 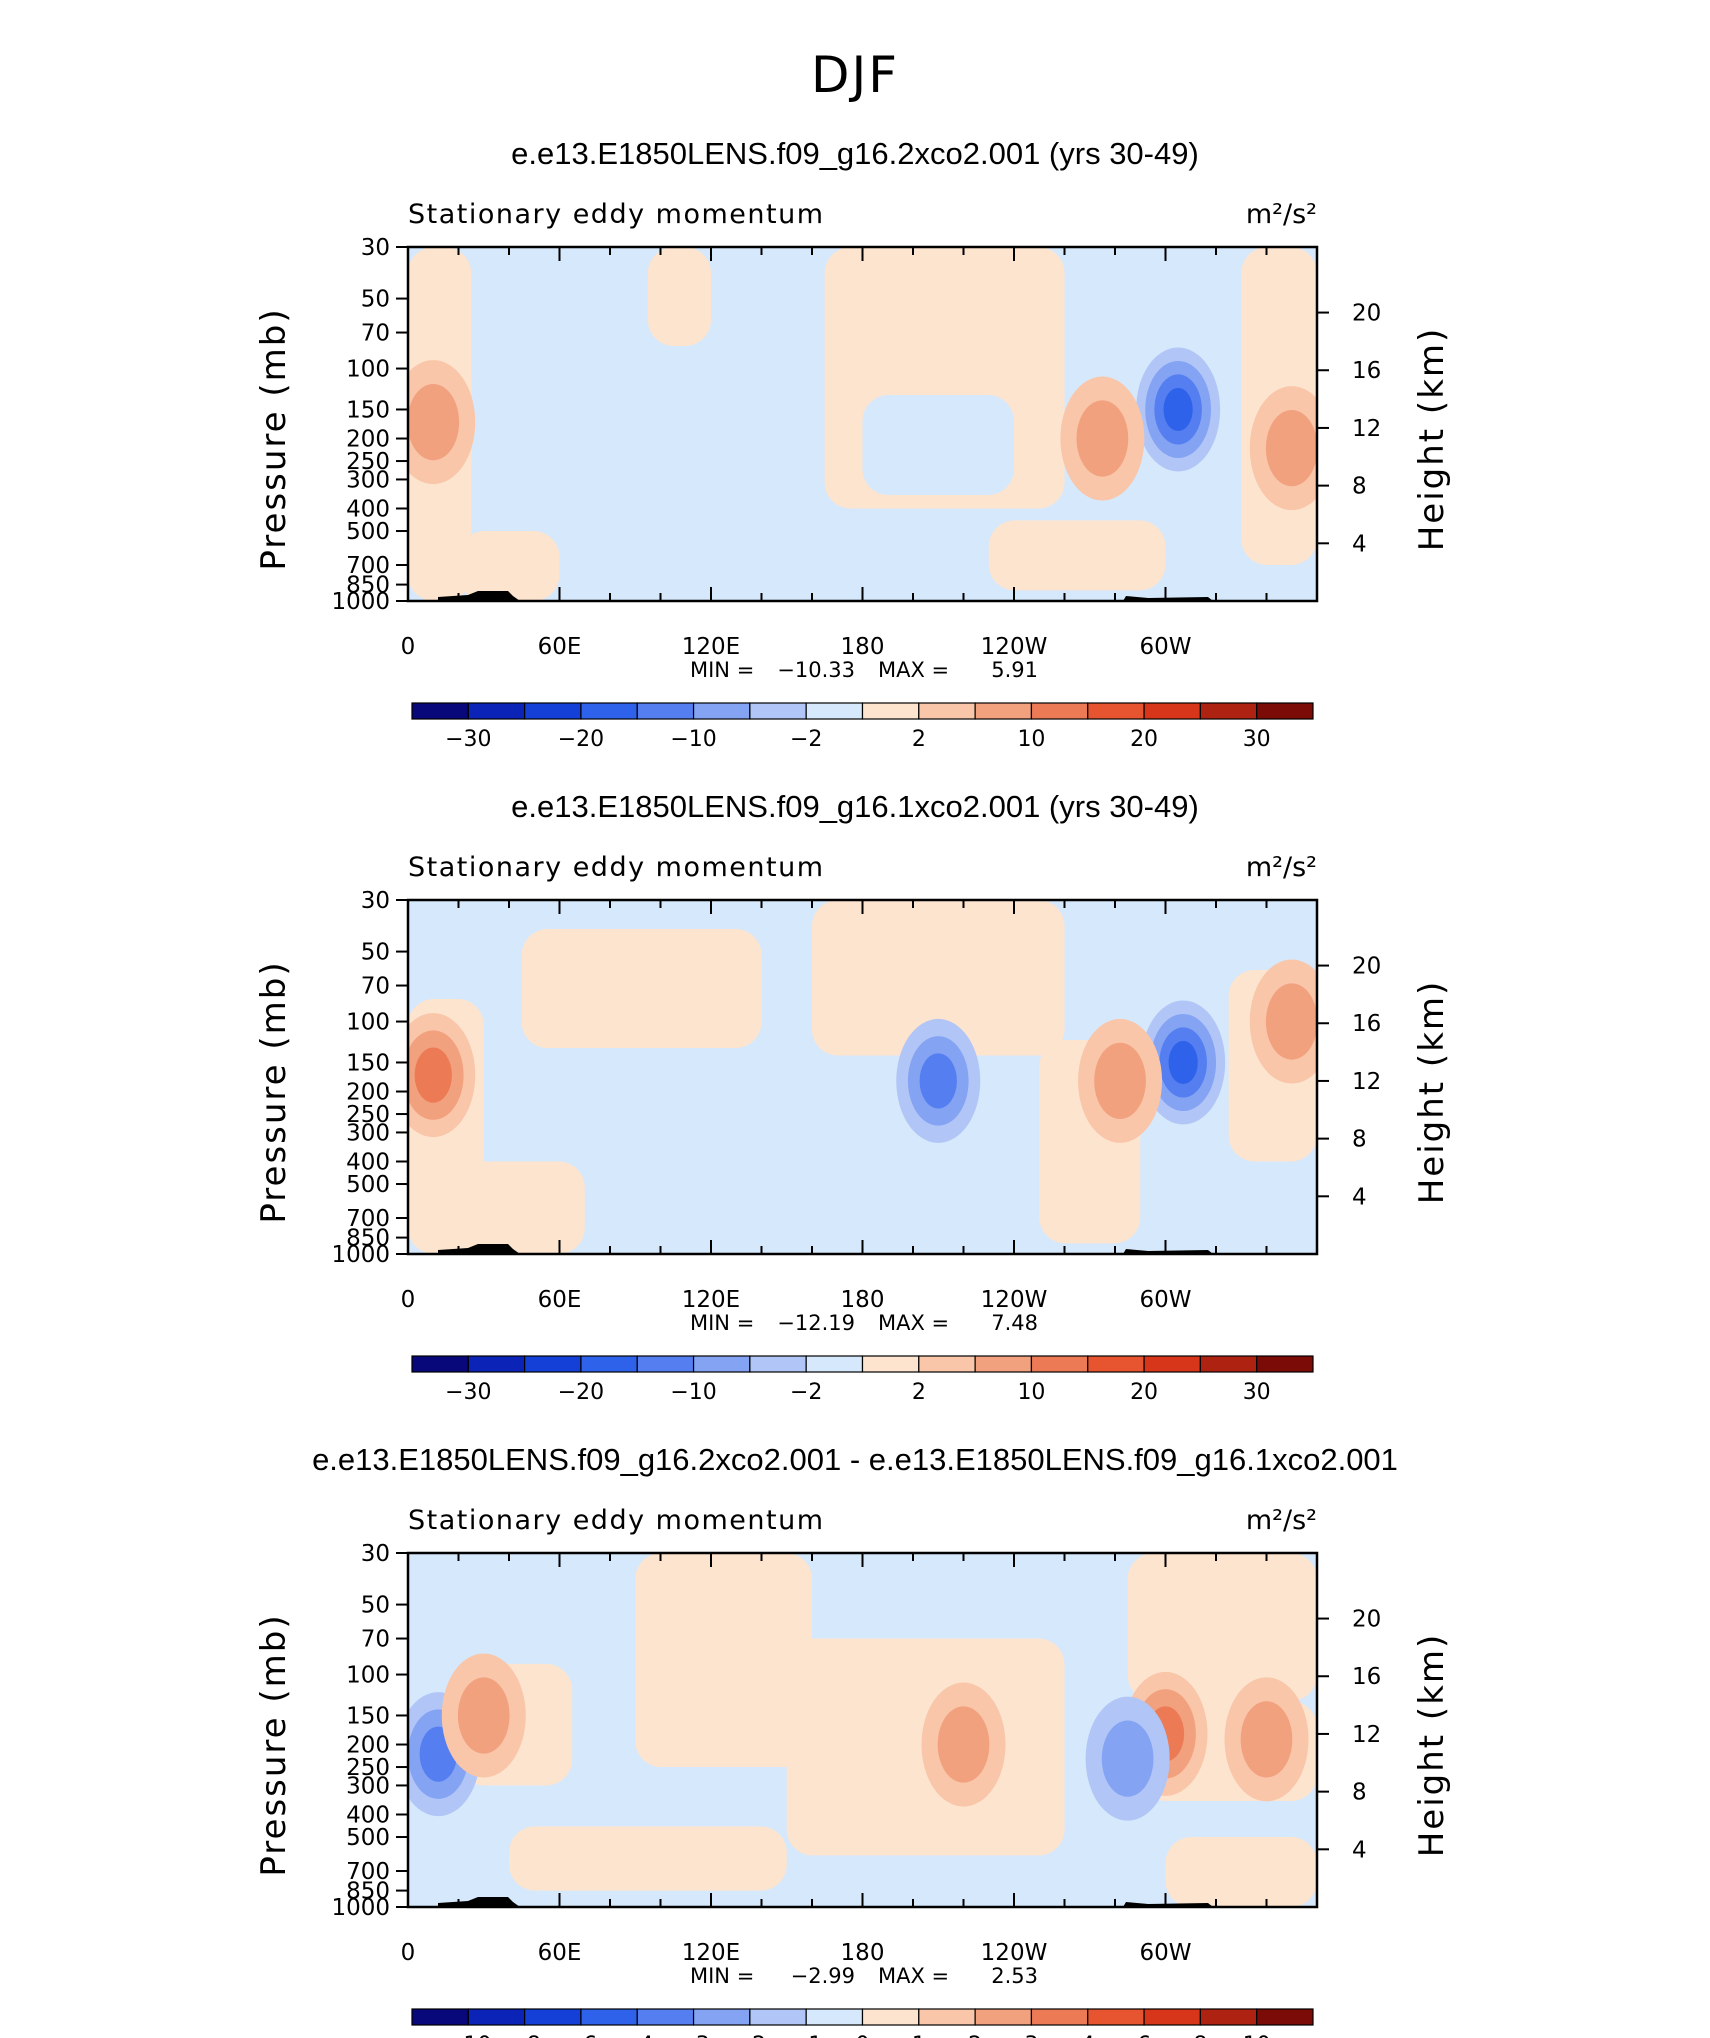 What do you see at coordinates (368, 1093) in the screenshot?
I see `y-tick-label: 200` at bounding box center [368, 1093].